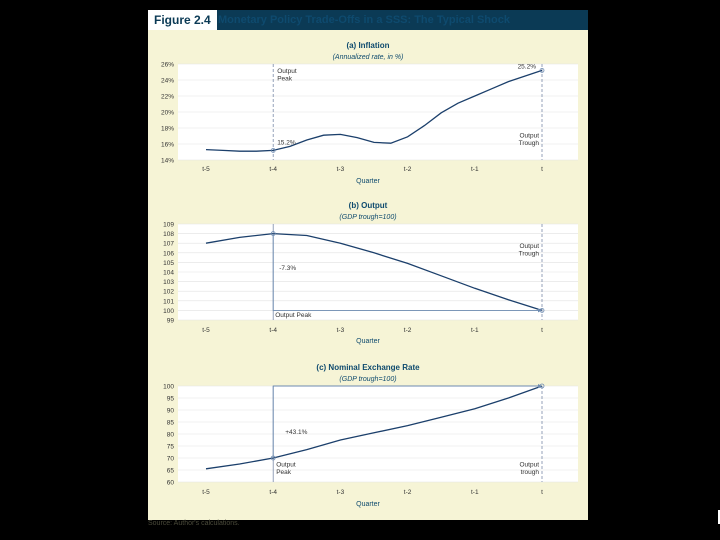 The image size is (720, 540). I want to click on annotation-end-value: 25.2%, so click(527, 66).